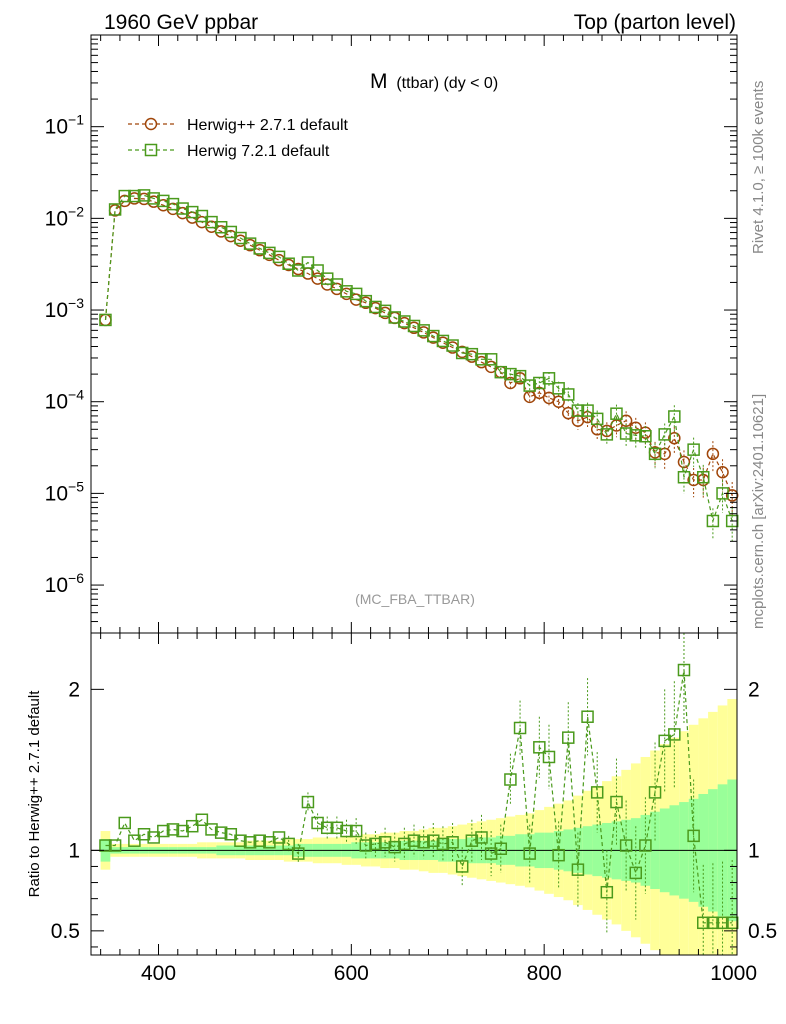  Describe the element at coordinates (544, 973) in the screenshot. I see `xtick-label: 800` at that location.